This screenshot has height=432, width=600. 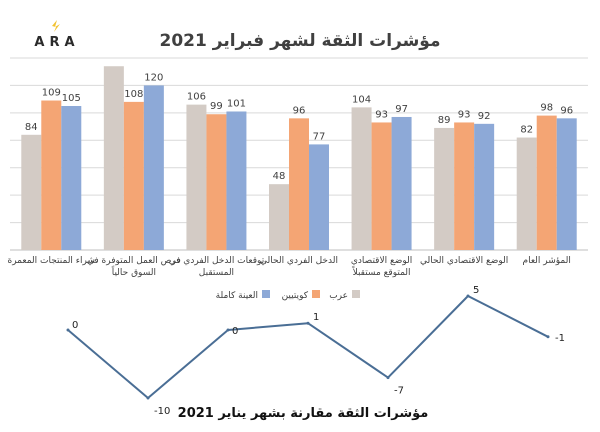 What do you see at coordinates (52, 261) in the screenshot?
I see `category-label: شراء المنتجات المعمرة` at bounding box center [52, 261].